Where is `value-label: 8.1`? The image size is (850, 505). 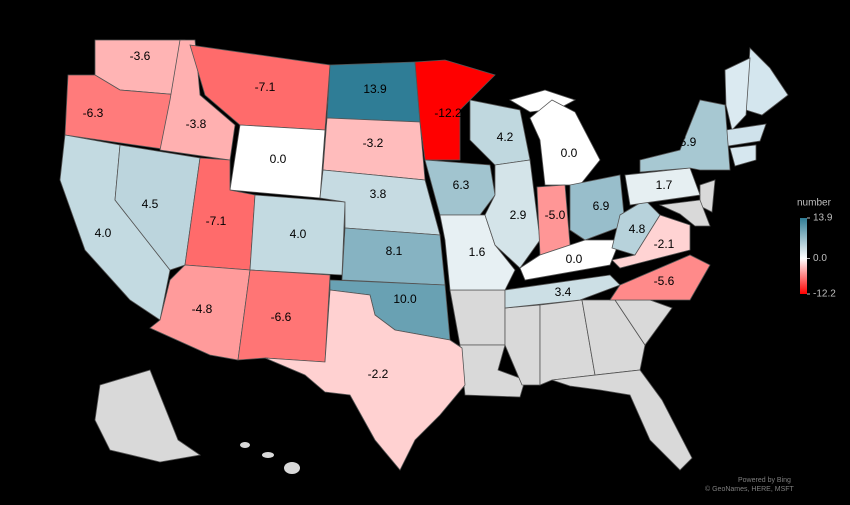
value-label: 8.1 is located at coordinates (394, 251).